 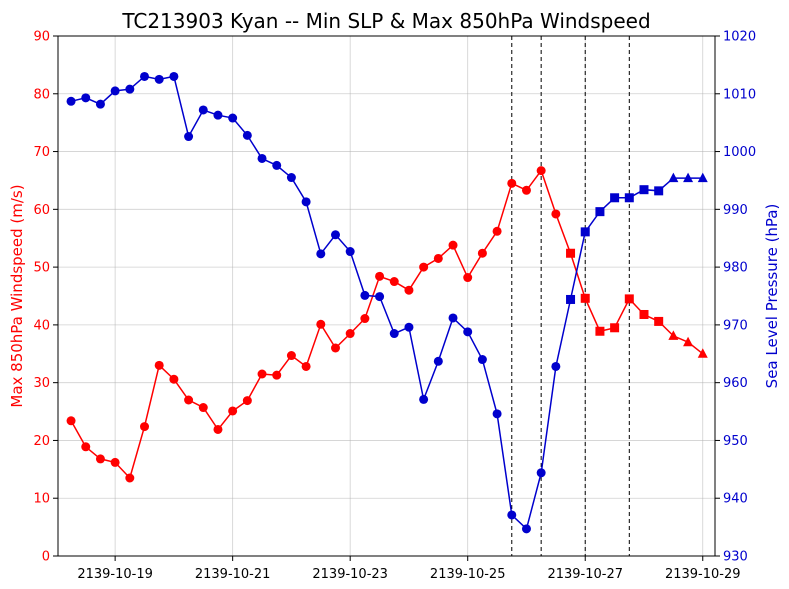 What do you see at coordinates (739, 152) in the screenshot?
I see `y-right-tick-label: 1000` at bounding box center [739, 152].